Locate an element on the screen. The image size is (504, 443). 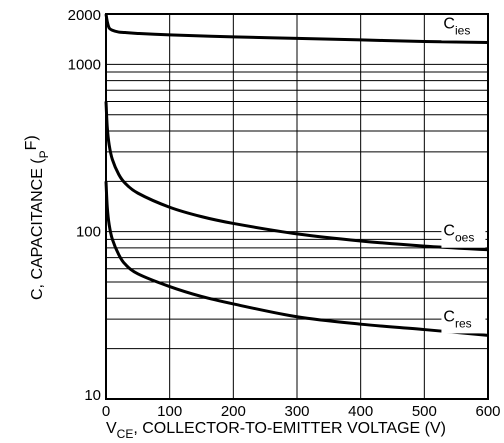
y-tick-label: 10 is located at coordinates (92, 395).